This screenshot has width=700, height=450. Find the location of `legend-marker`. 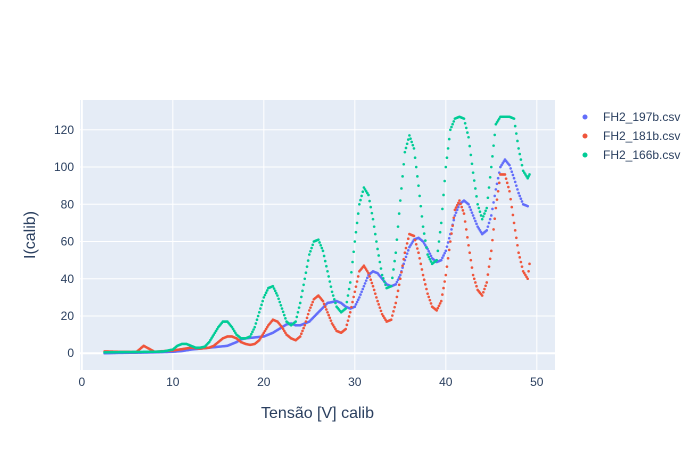

legend-marker is located at coordinates (585, 117).